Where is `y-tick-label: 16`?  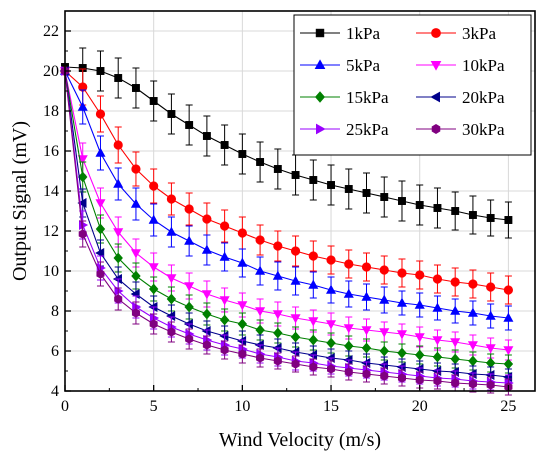 y-tick-label: 16 is located at coordinates (51, 151).